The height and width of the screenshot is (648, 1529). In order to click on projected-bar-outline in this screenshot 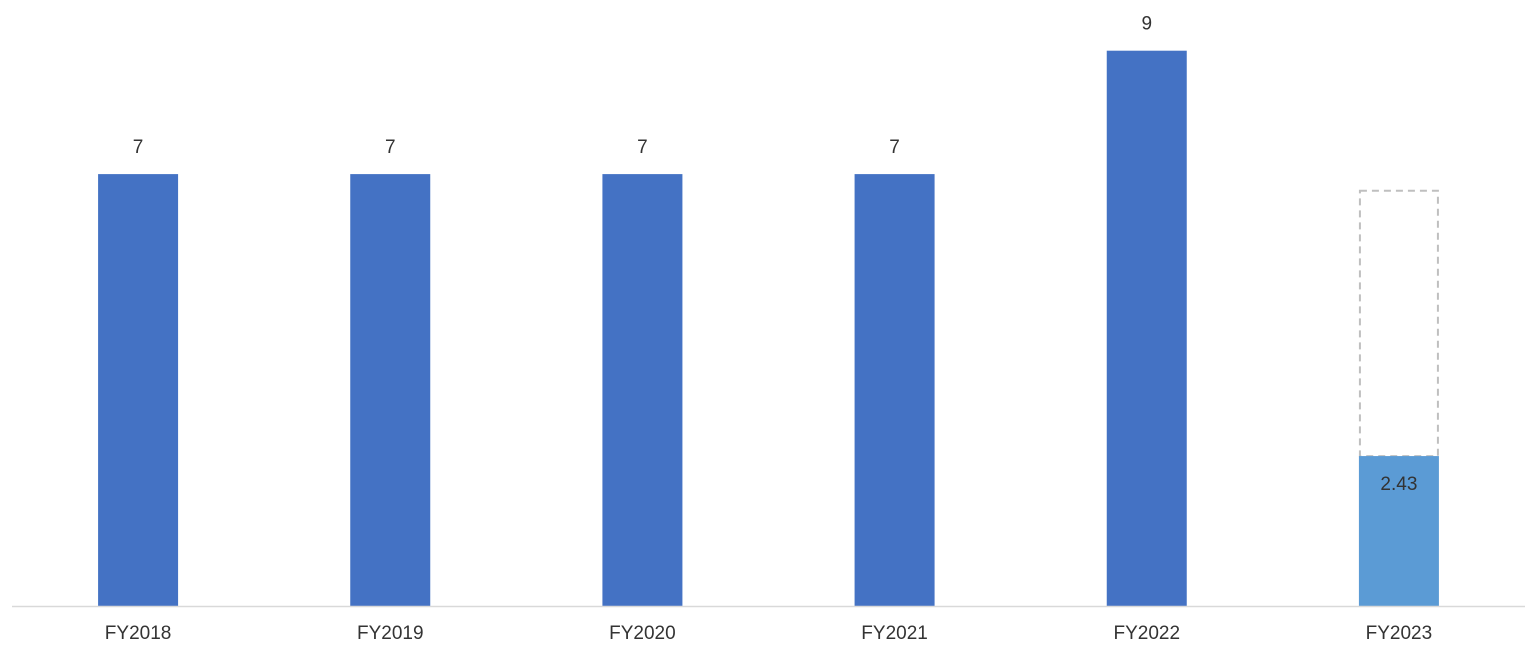, I will do `click(1398, 323)`.